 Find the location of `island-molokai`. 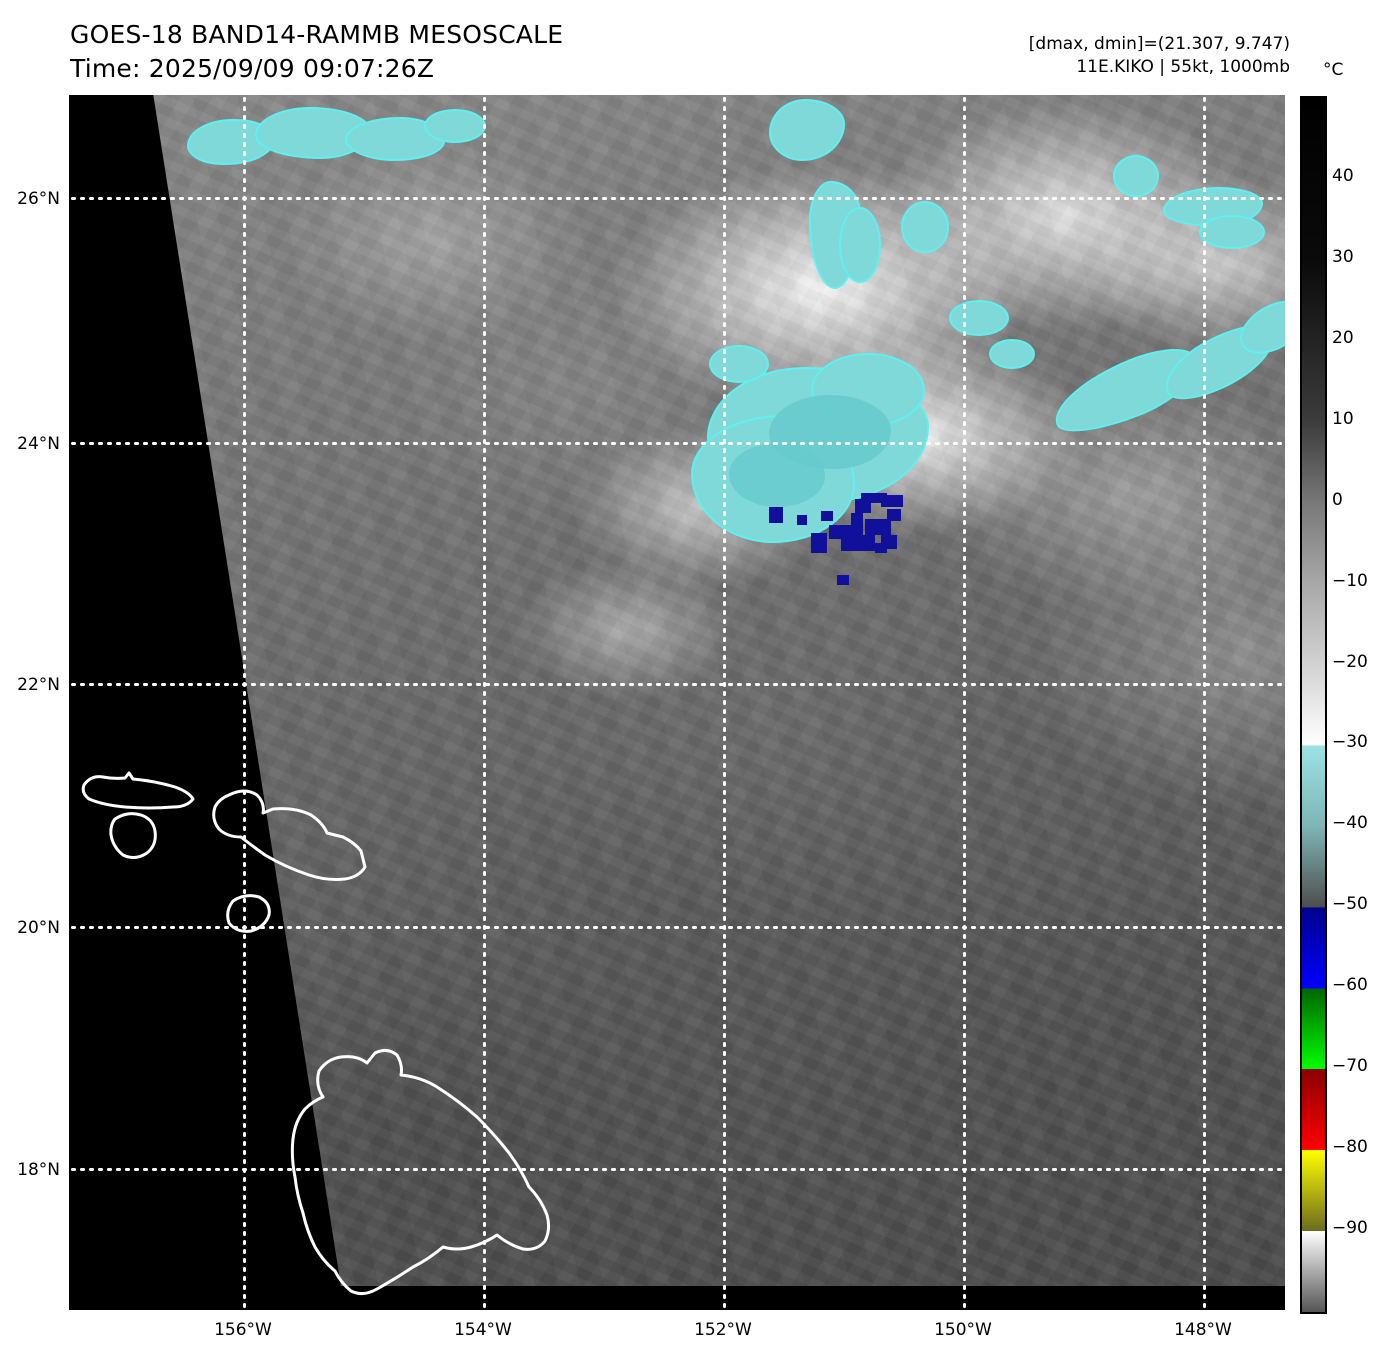

island-molokai is located at coordinates (138, 790).